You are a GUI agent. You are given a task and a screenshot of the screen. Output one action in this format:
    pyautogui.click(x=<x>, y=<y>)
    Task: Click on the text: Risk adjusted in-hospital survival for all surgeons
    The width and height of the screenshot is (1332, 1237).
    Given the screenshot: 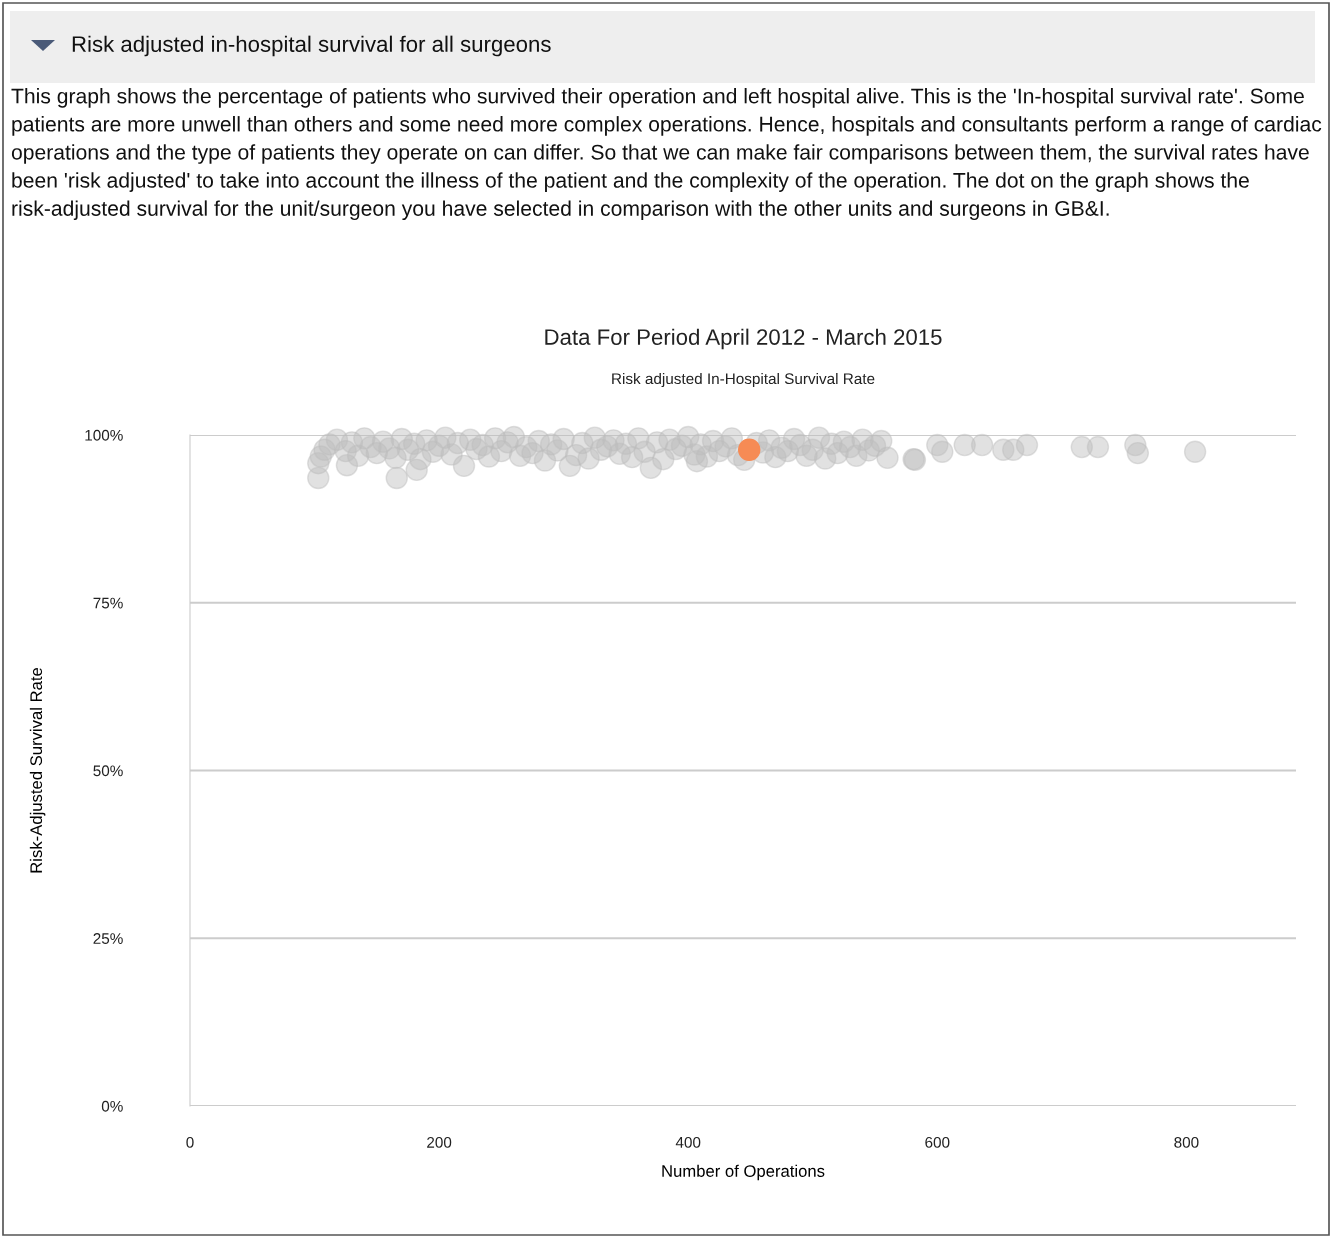 What is the action you would take?
    pyautogui.click(x=311, y=46)
    